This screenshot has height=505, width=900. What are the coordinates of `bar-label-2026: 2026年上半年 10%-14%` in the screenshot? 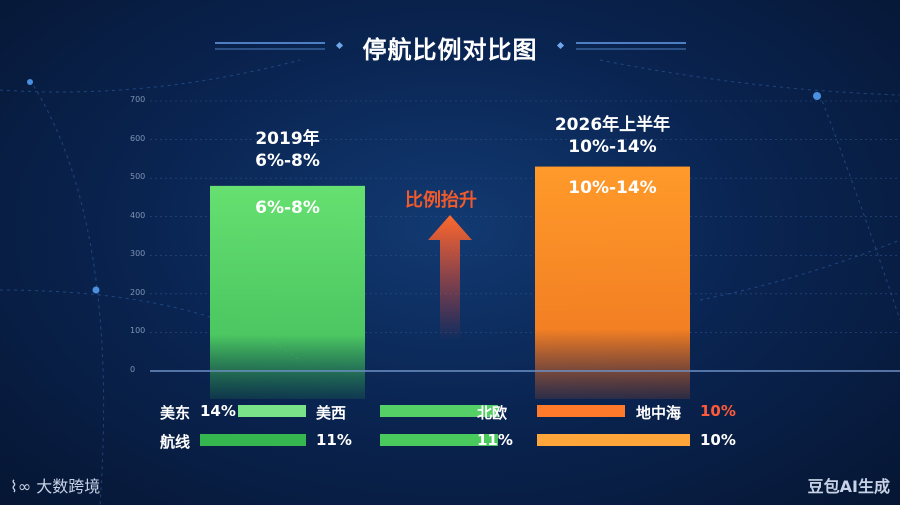 It's located at (612, 136).